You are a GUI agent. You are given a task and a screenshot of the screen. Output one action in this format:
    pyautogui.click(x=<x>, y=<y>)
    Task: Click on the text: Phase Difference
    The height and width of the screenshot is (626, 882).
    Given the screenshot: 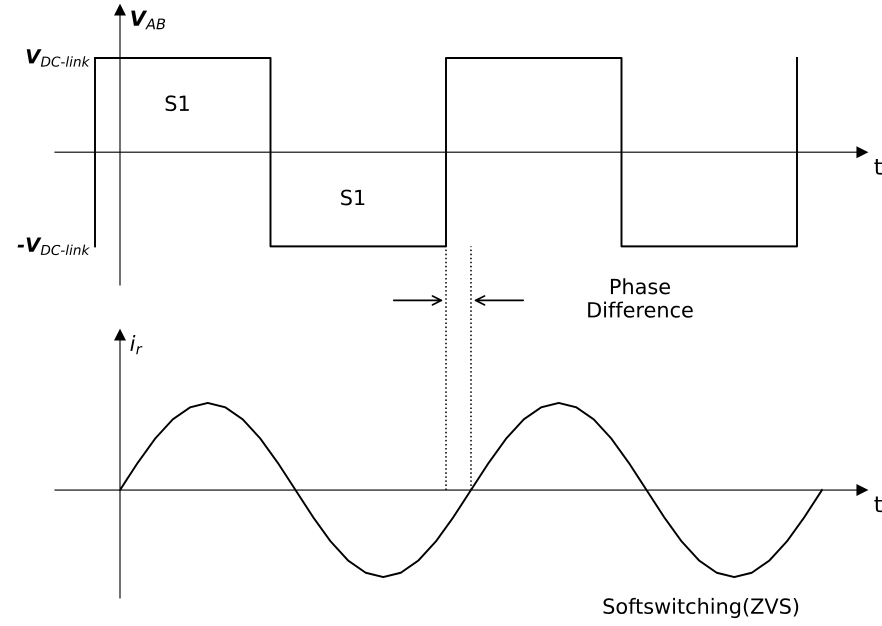 What is the action you would take?
    pyautogui.click(x=640, y=298)
    